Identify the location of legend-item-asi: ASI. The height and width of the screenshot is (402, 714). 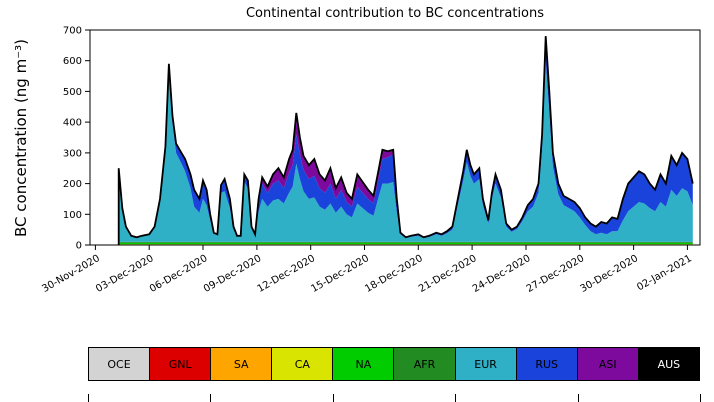
(607, 364).